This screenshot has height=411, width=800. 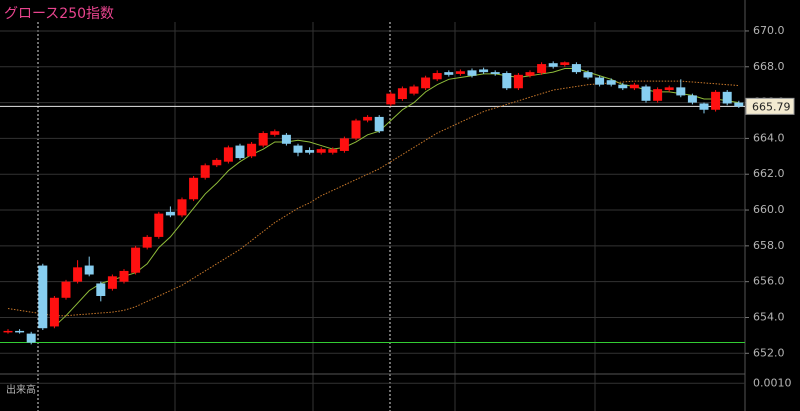 What do you see at coordinates (769, 66) in the screenshot?
I see `y-tick-label: 668.0` at bounding box center [769, 66].